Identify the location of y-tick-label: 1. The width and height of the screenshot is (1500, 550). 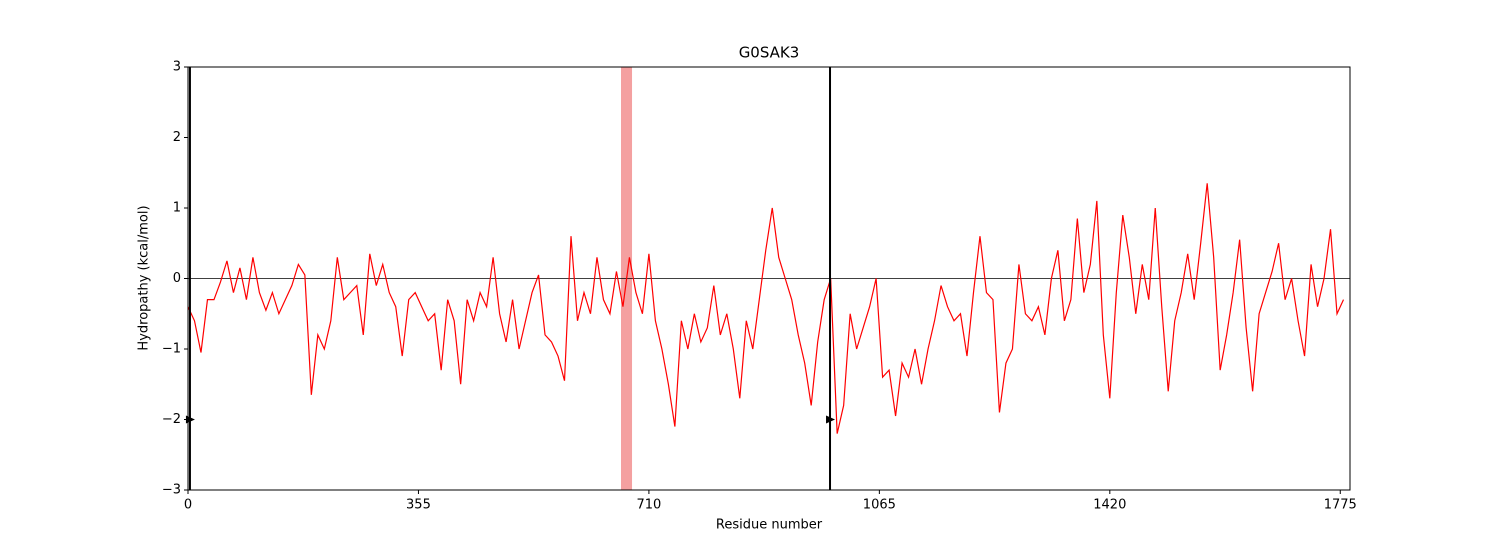
(177, 208).